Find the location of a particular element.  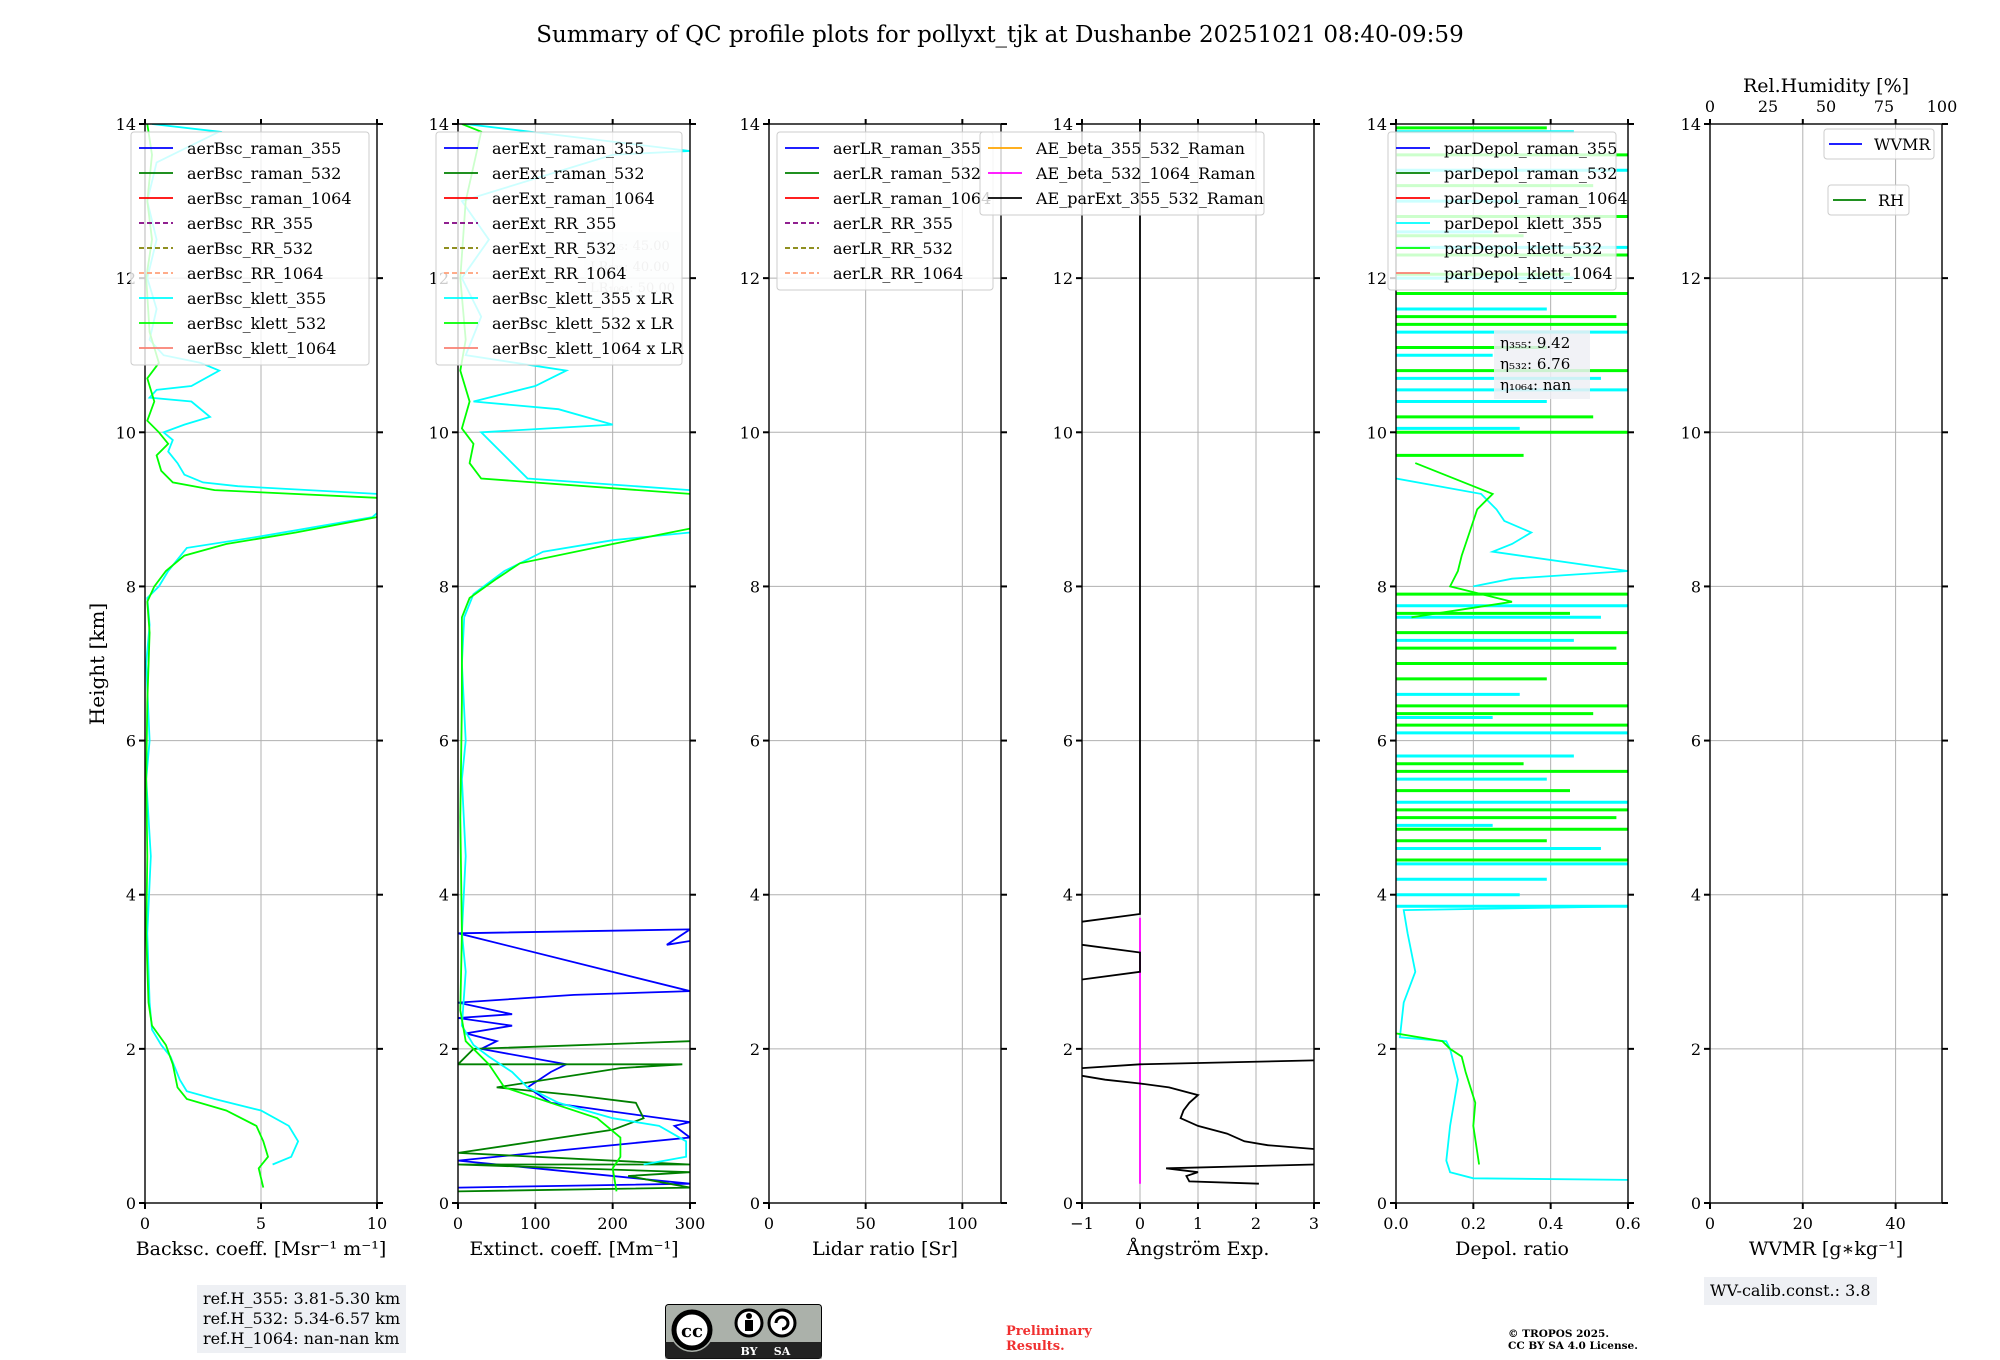

x2-tick-label: 25 is located at coordinates (1768, 106).